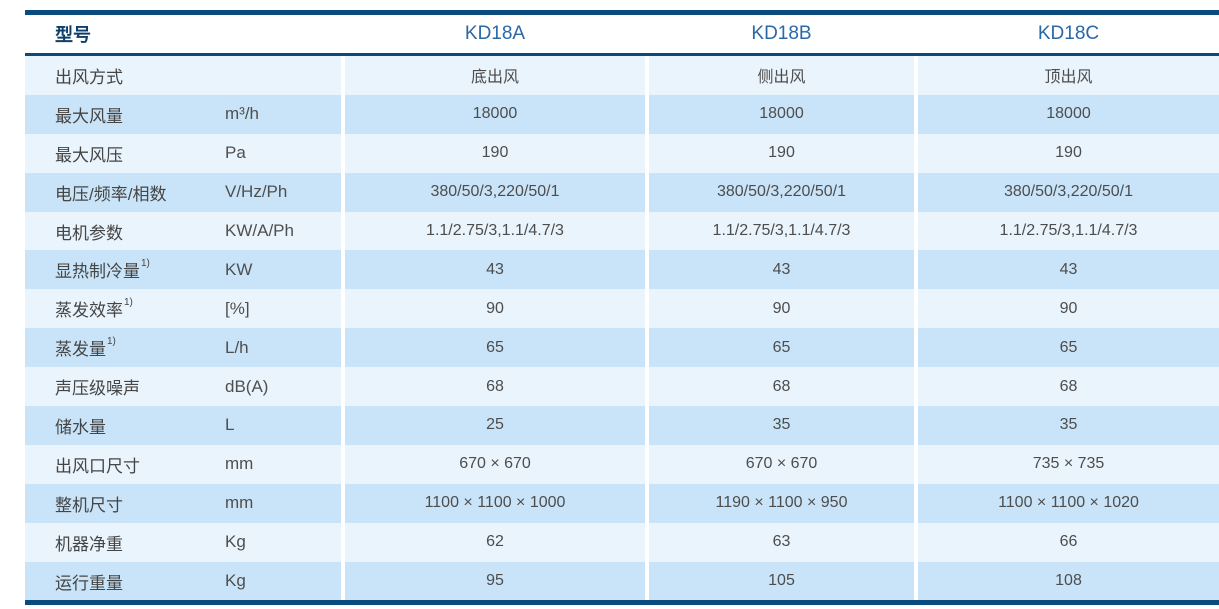  I want to click on row-value-kd18b: 43, so click(781, 270).